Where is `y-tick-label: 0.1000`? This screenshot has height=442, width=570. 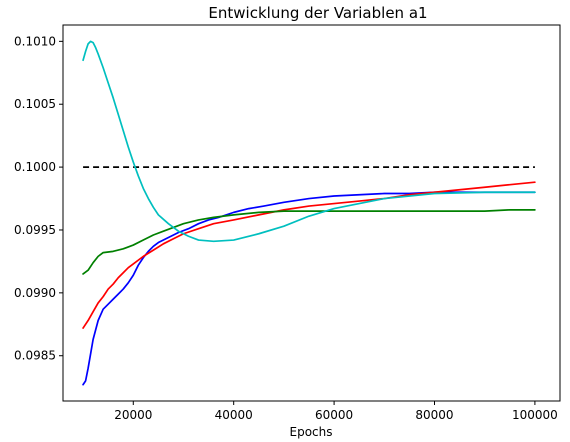 y-tick-label: 0.1000 is located at coordinates (35, 167).